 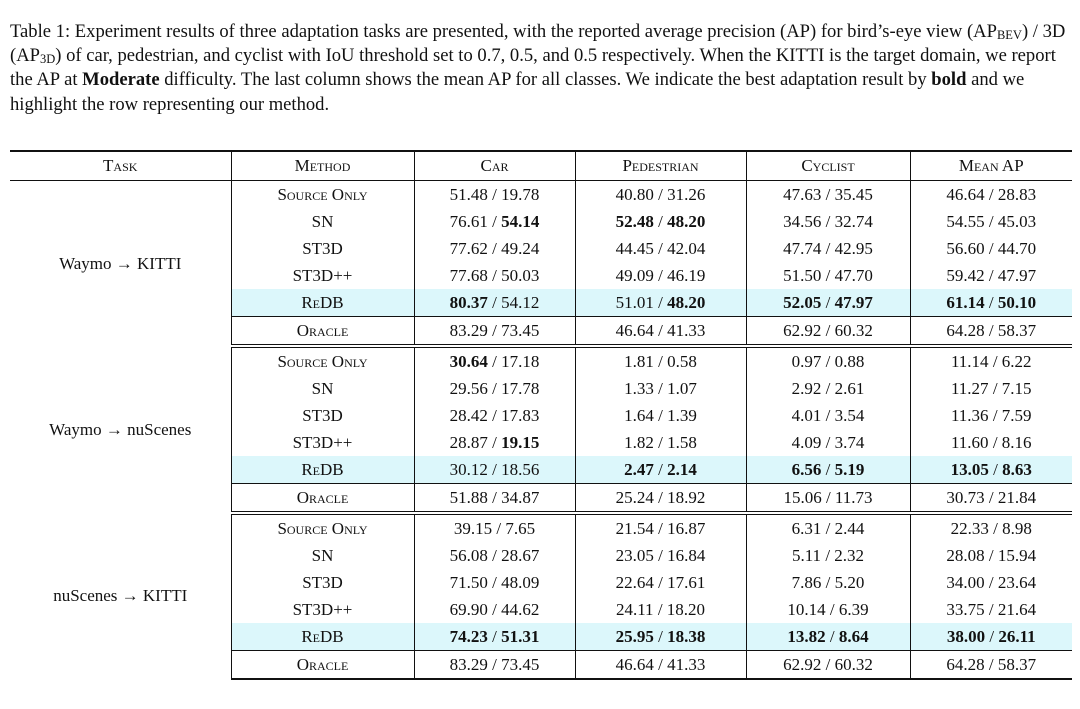 What do you see at coordinates (853, 497) in the screenshot?
I see `ap-3d-value: 11.73` at bounding box center [853, 497].